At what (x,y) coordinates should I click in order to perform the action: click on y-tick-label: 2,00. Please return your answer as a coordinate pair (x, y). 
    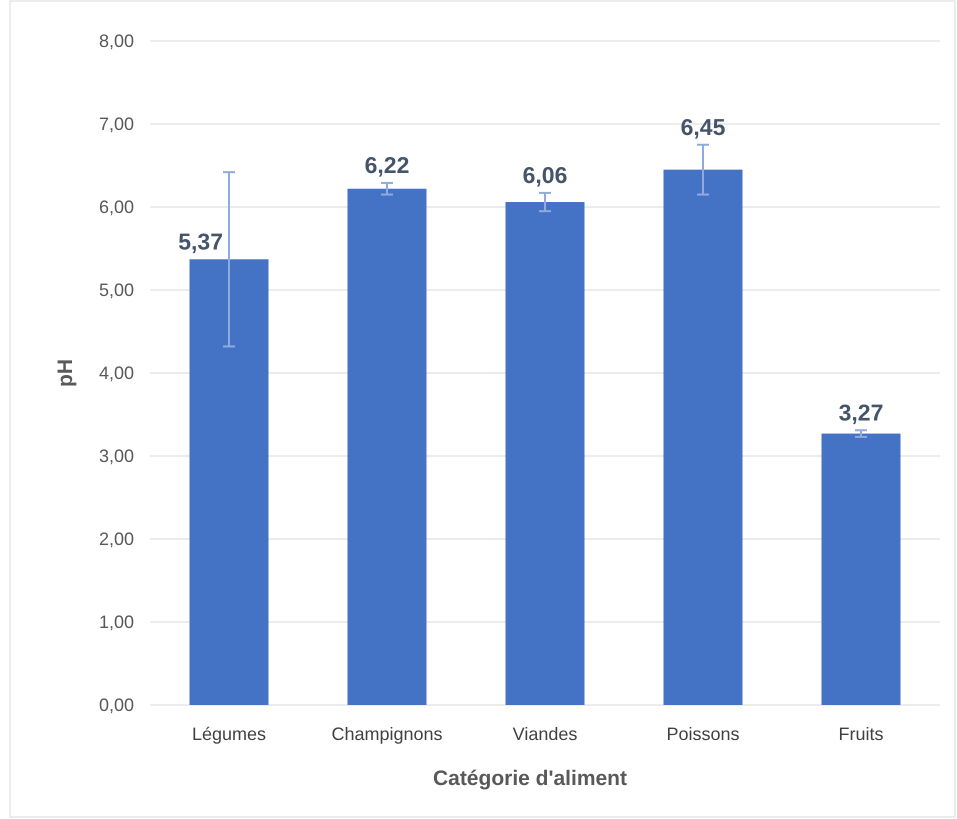
    Looking at the image, I should click on (116, 538).